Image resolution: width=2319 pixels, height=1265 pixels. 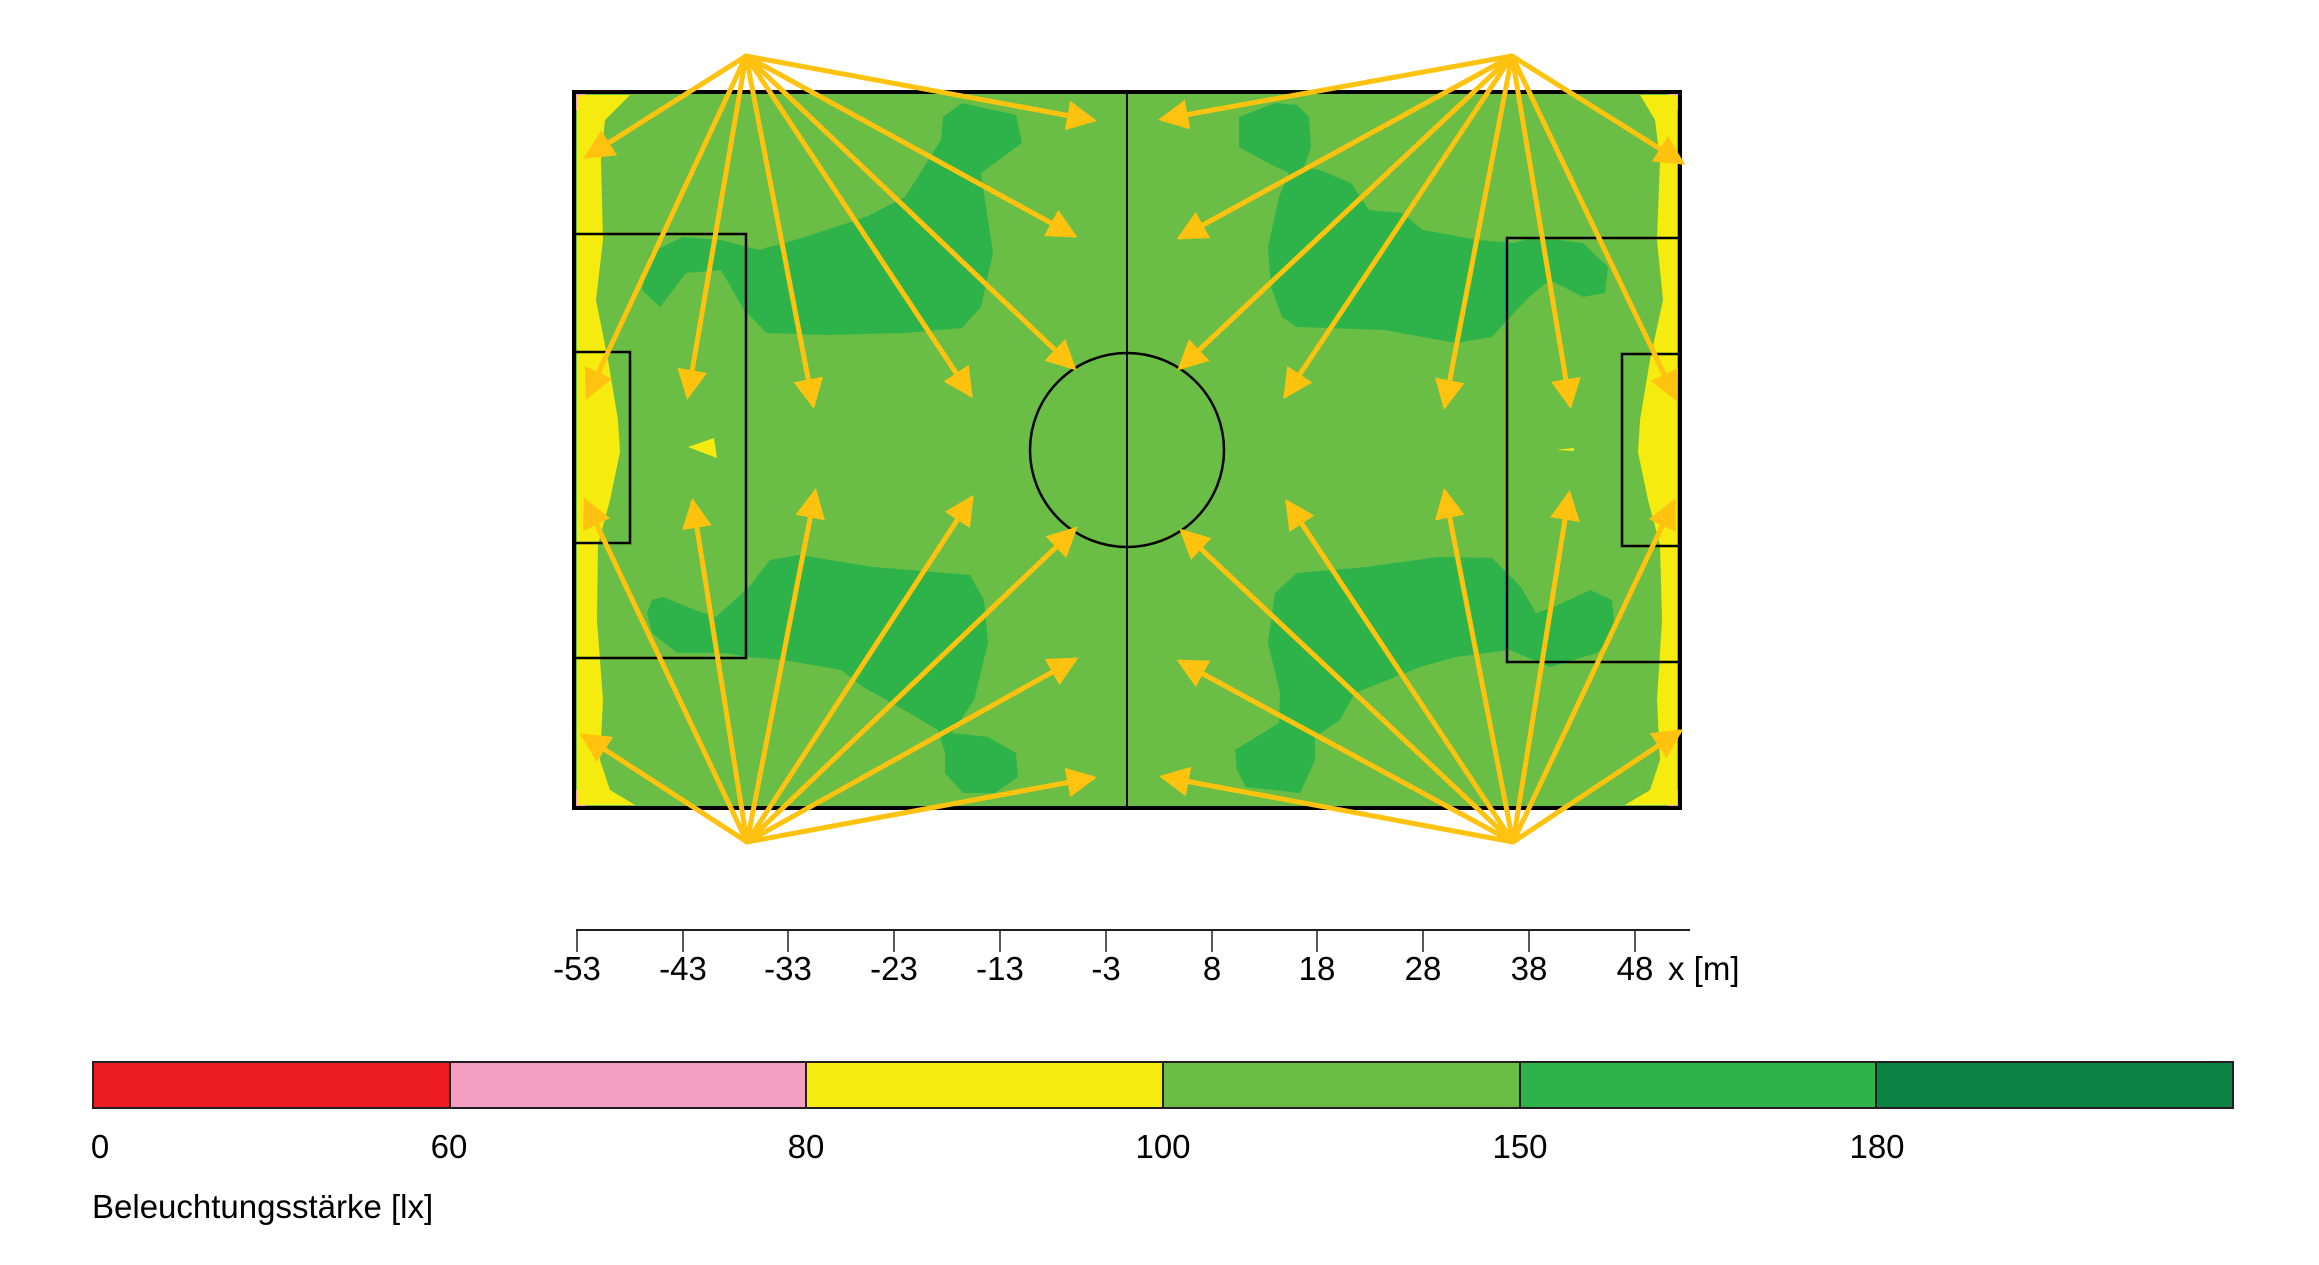 I want to click on x-axis-tick-label: 18, so click(x=1317, y=968).